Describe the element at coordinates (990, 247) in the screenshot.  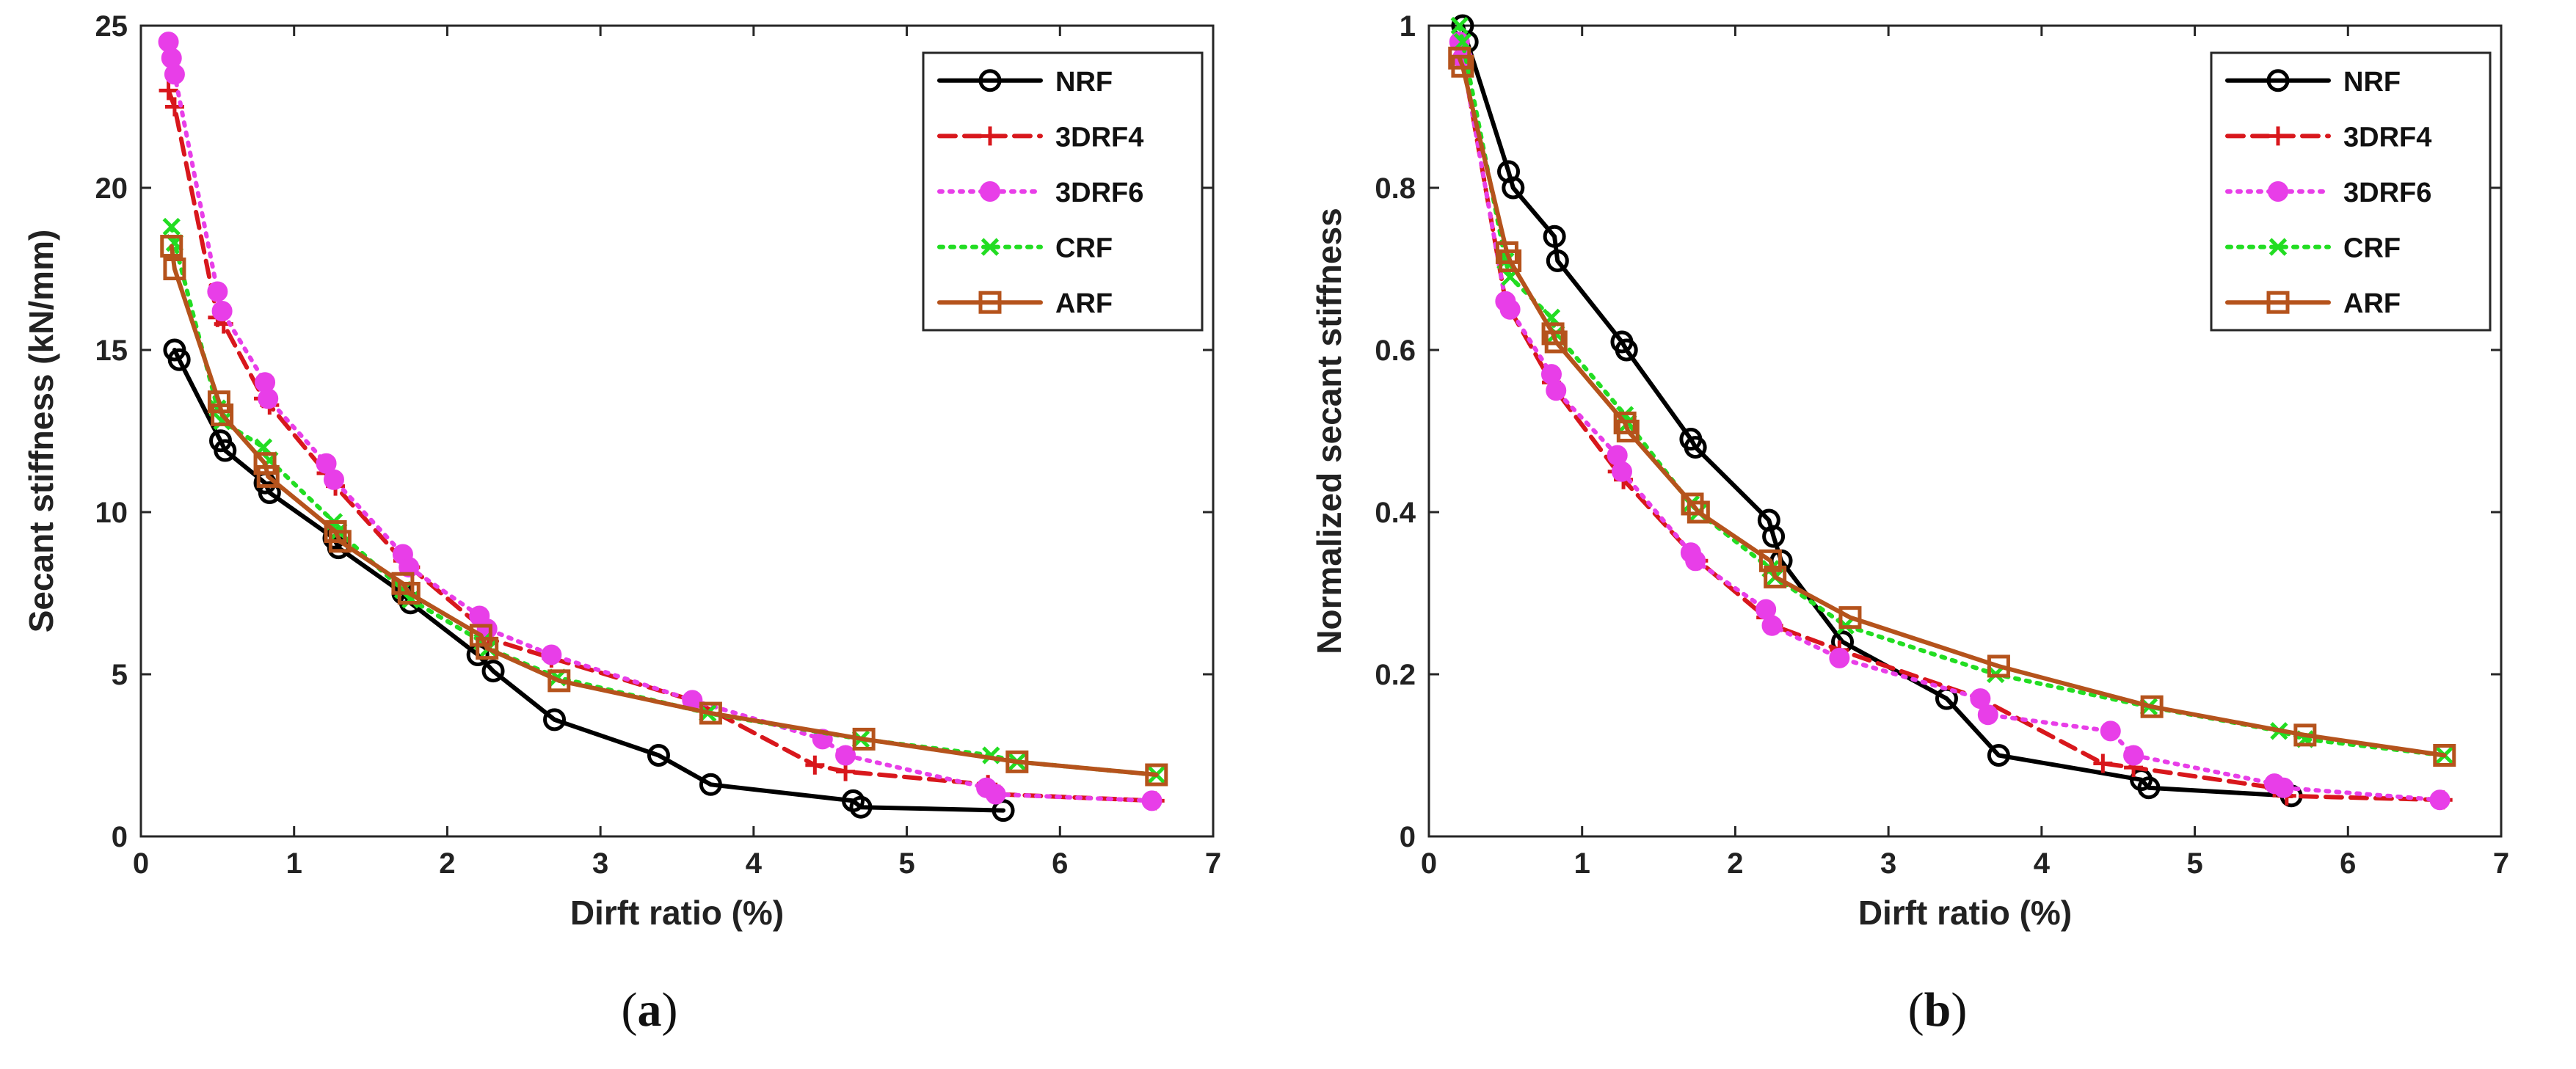
I see `legend-marker-crf` at that location.